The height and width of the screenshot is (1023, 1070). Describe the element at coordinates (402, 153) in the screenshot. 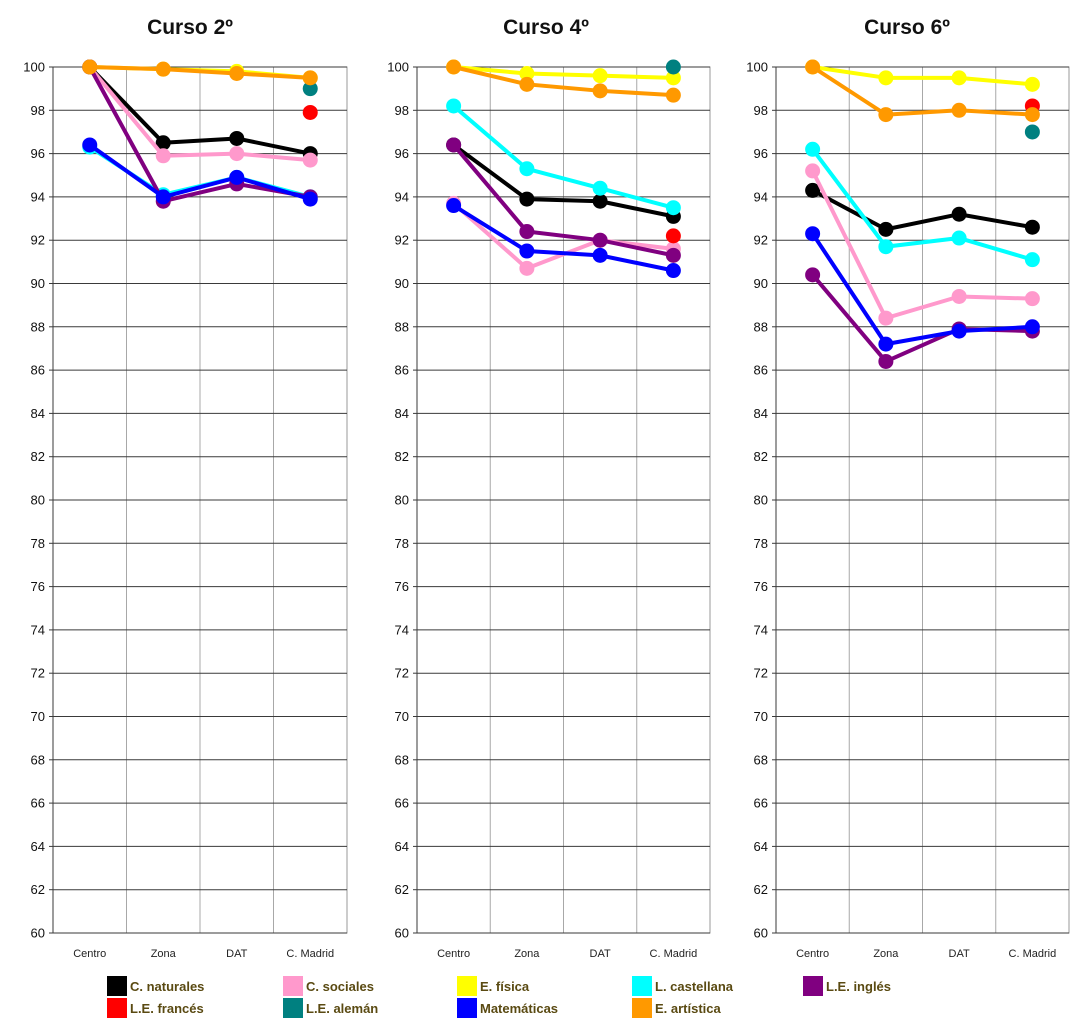

I see `y-tick-label: 96` at that location.